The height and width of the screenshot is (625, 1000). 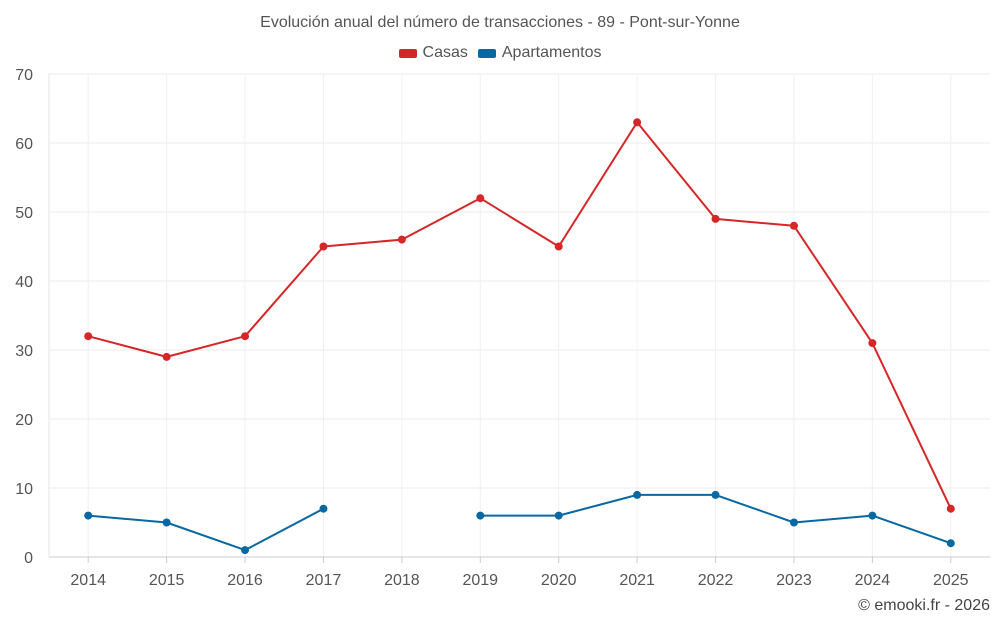 What do you see at coordinates (558, 246) in the screenshot?
I see `data-point-casas-2020` at bounding box center [558, 246].